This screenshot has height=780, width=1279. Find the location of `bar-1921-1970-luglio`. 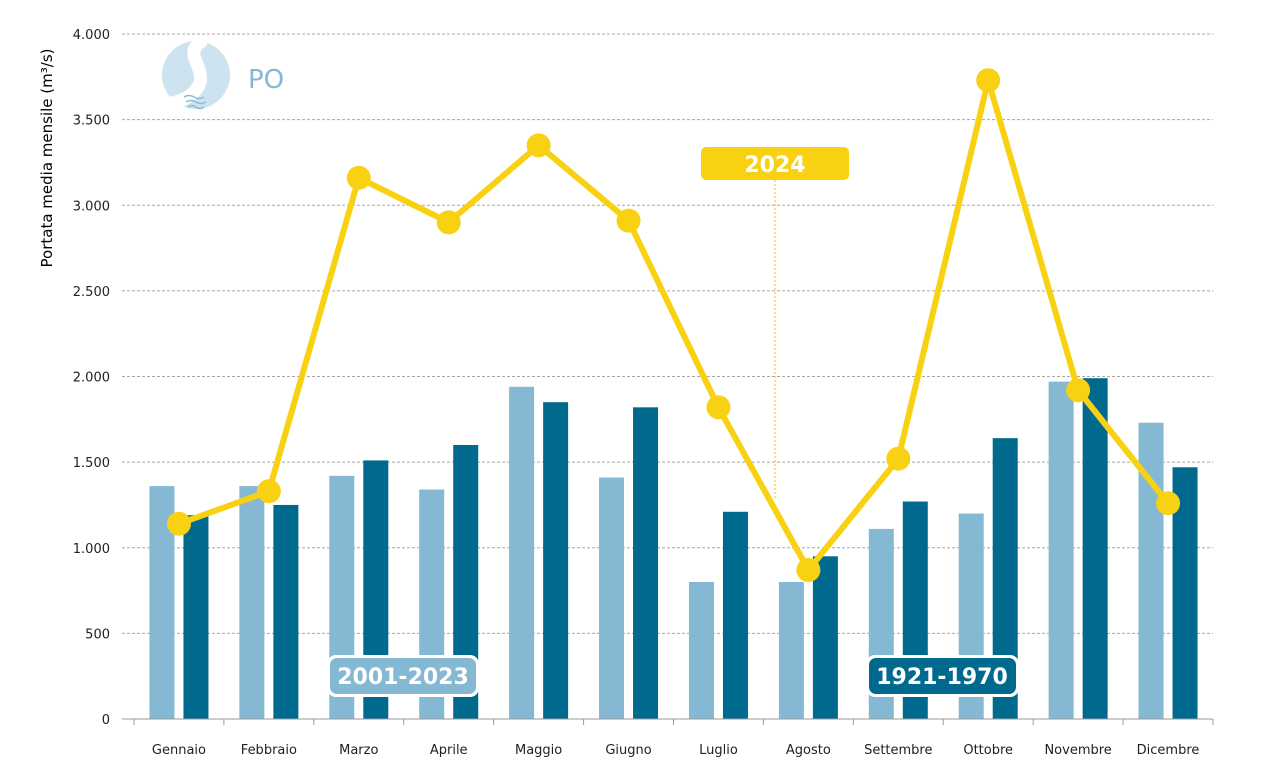

bar-1921-1970-luglio is located at coordinates (735, 615).